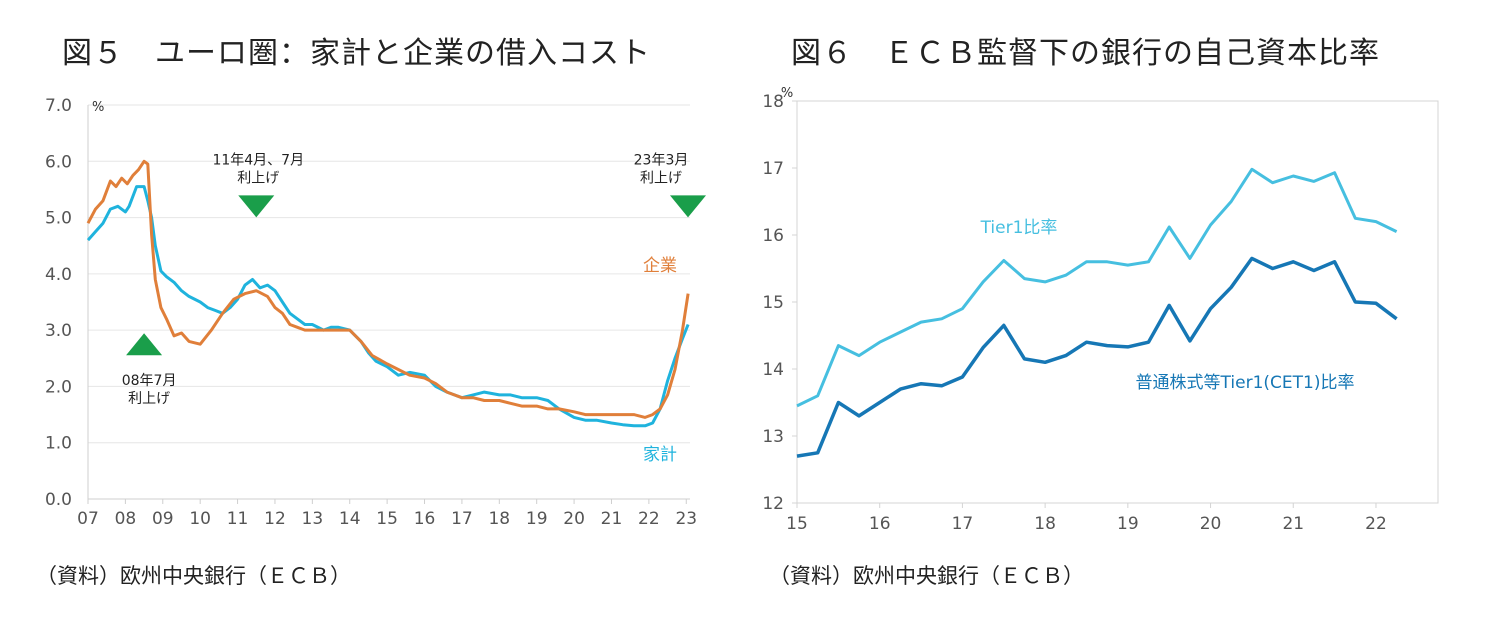 This screenshot has height=627, width=1490. What do you see at coordinates (126, 519) in the screenshot?
I see `x-tick-label: 08` at bounding box center [126, 519].